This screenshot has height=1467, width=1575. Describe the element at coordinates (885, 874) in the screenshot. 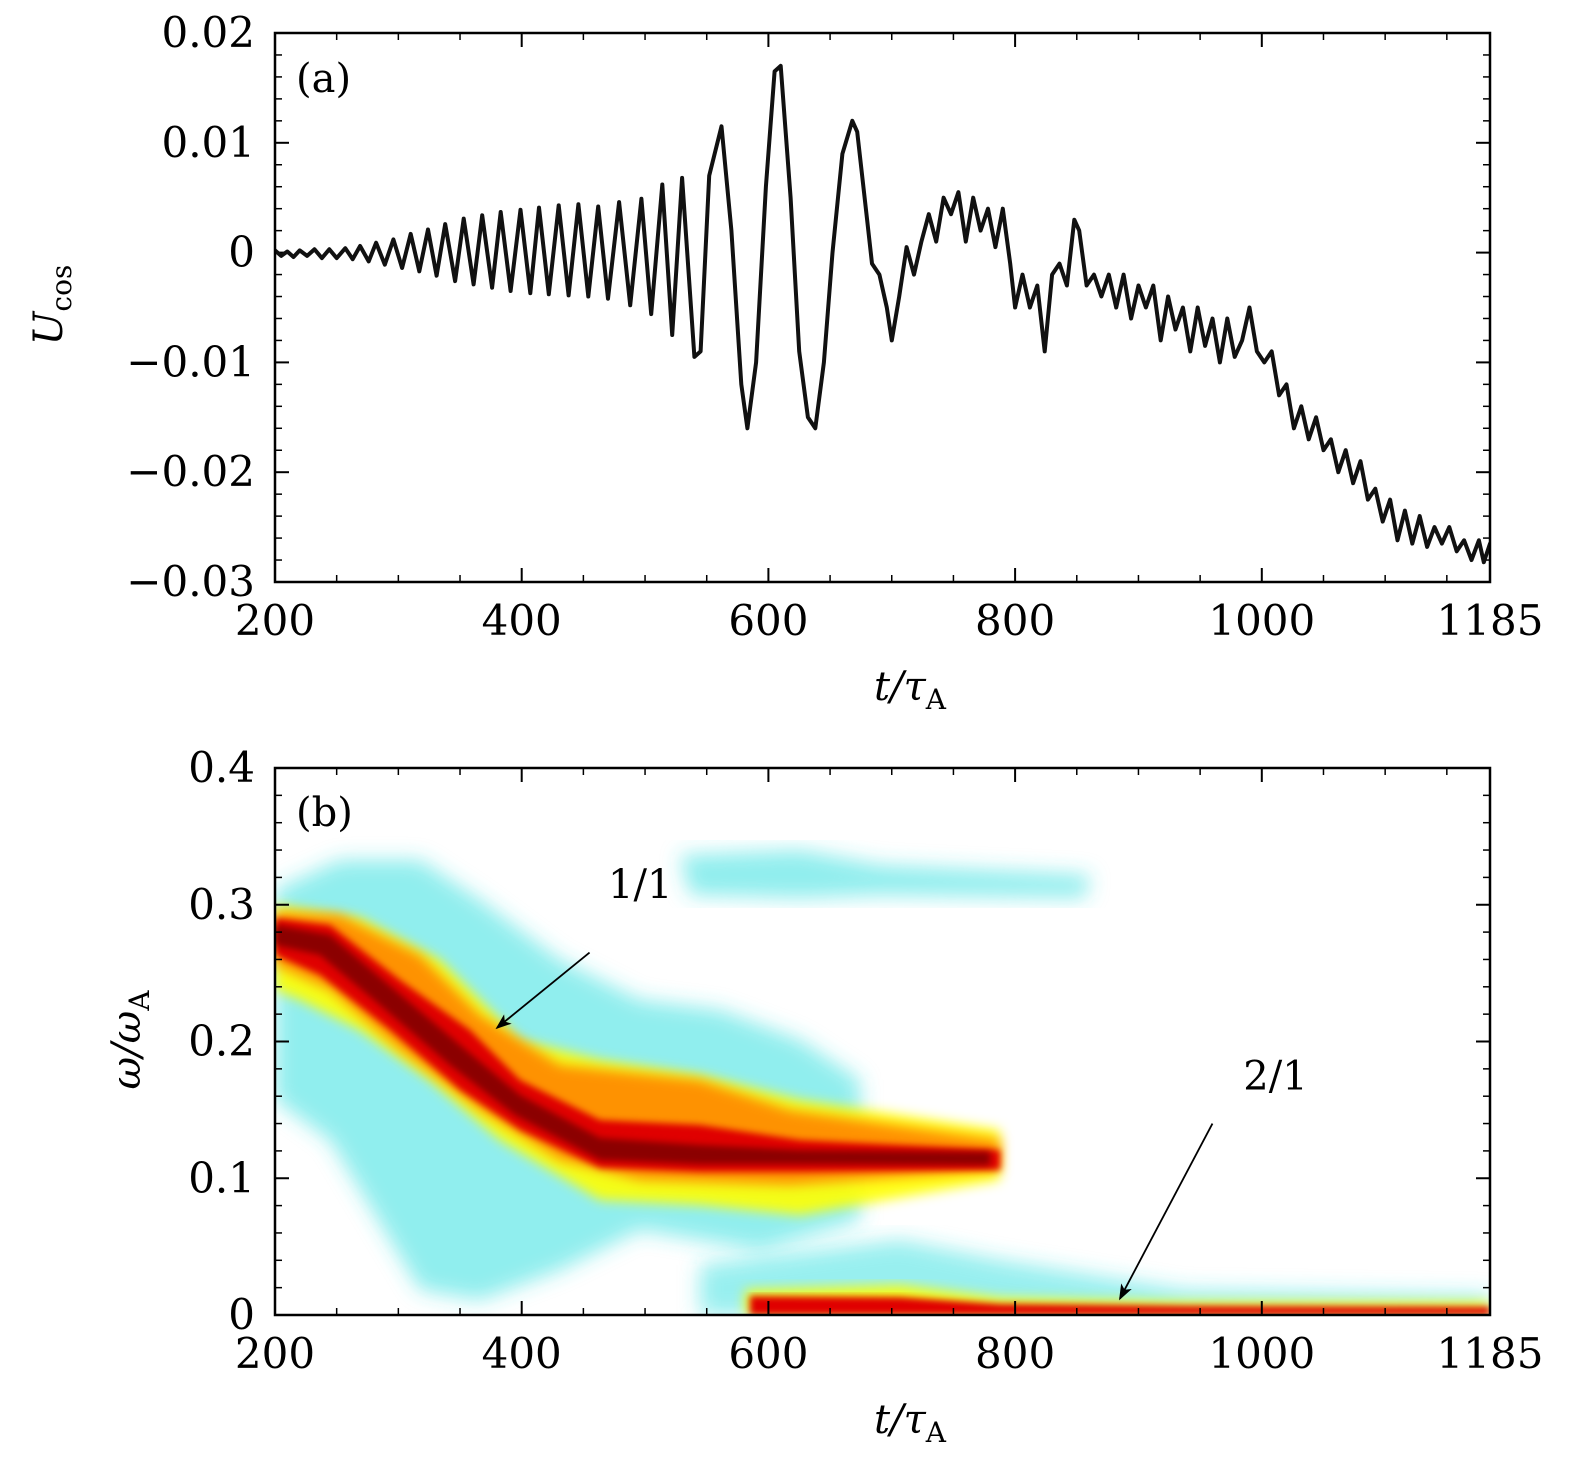

I see `spectrum-harmonic-band` at that location.